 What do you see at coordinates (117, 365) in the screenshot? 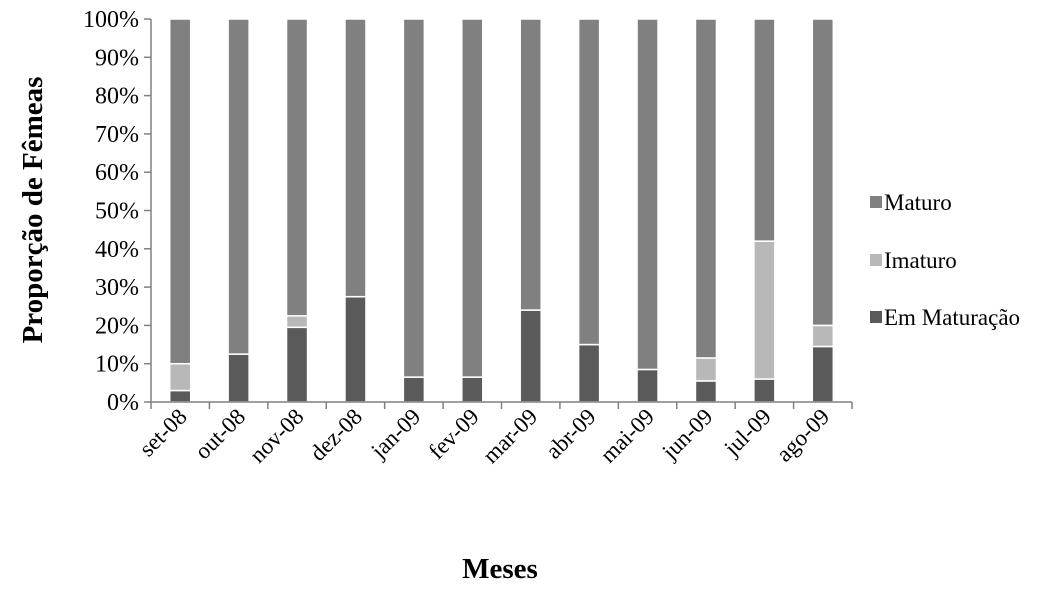
I see `y-tick-label: 10%` at bounding box center [117, 365].